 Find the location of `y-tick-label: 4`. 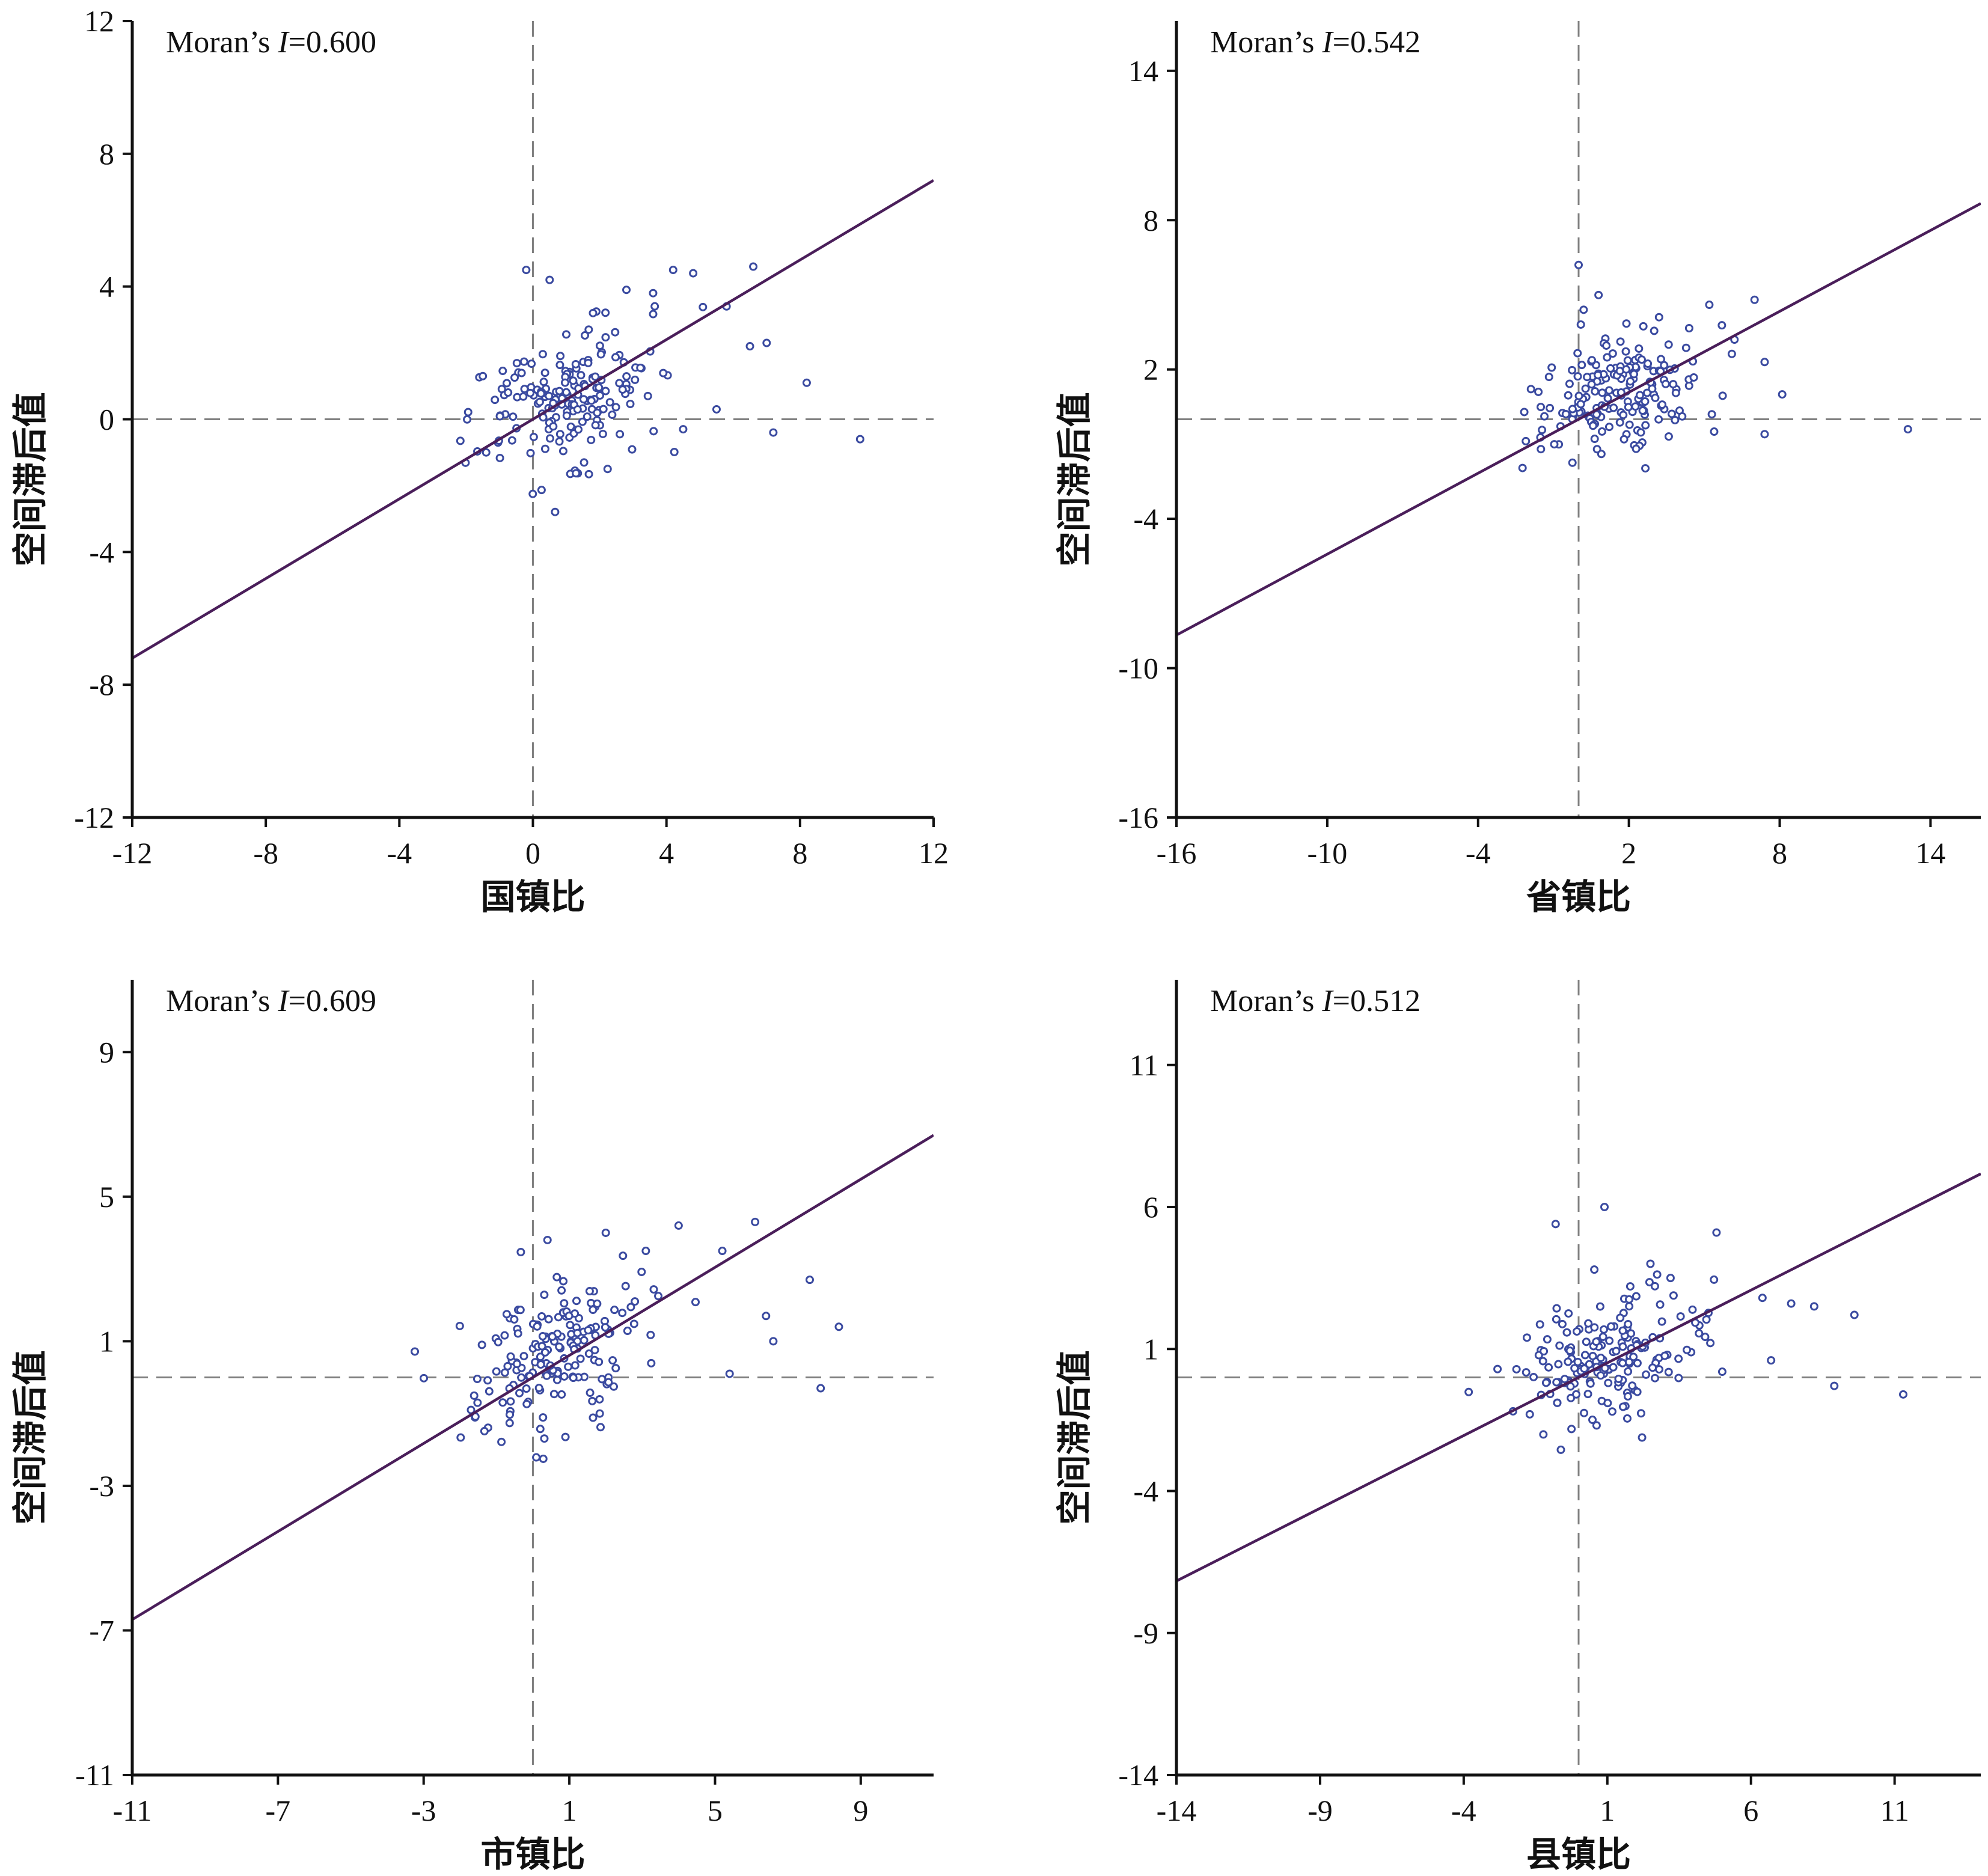

y-tick-label: 4 is located at coordinates (106, 287).